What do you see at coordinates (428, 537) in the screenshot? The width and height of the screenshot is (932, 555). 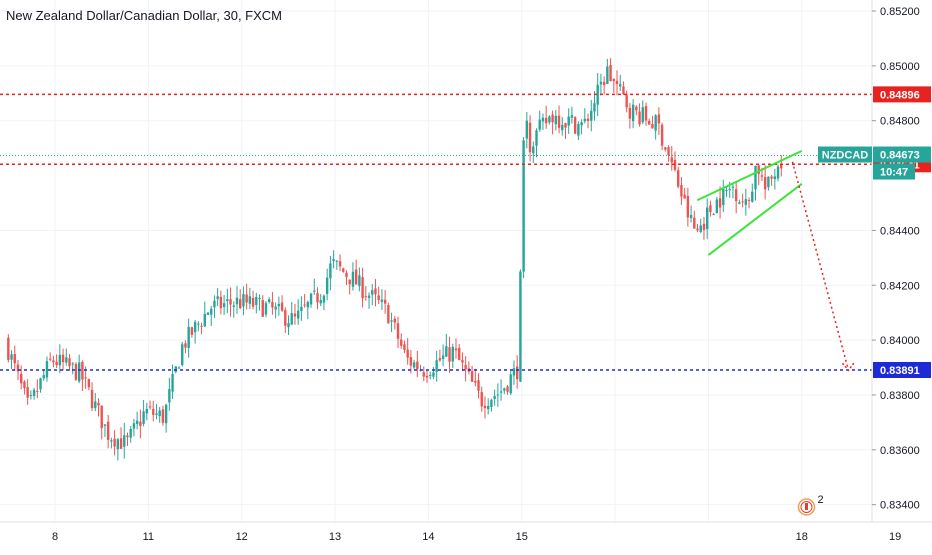 I see `x-tick-label: 14` at bounding box center [428, 537].